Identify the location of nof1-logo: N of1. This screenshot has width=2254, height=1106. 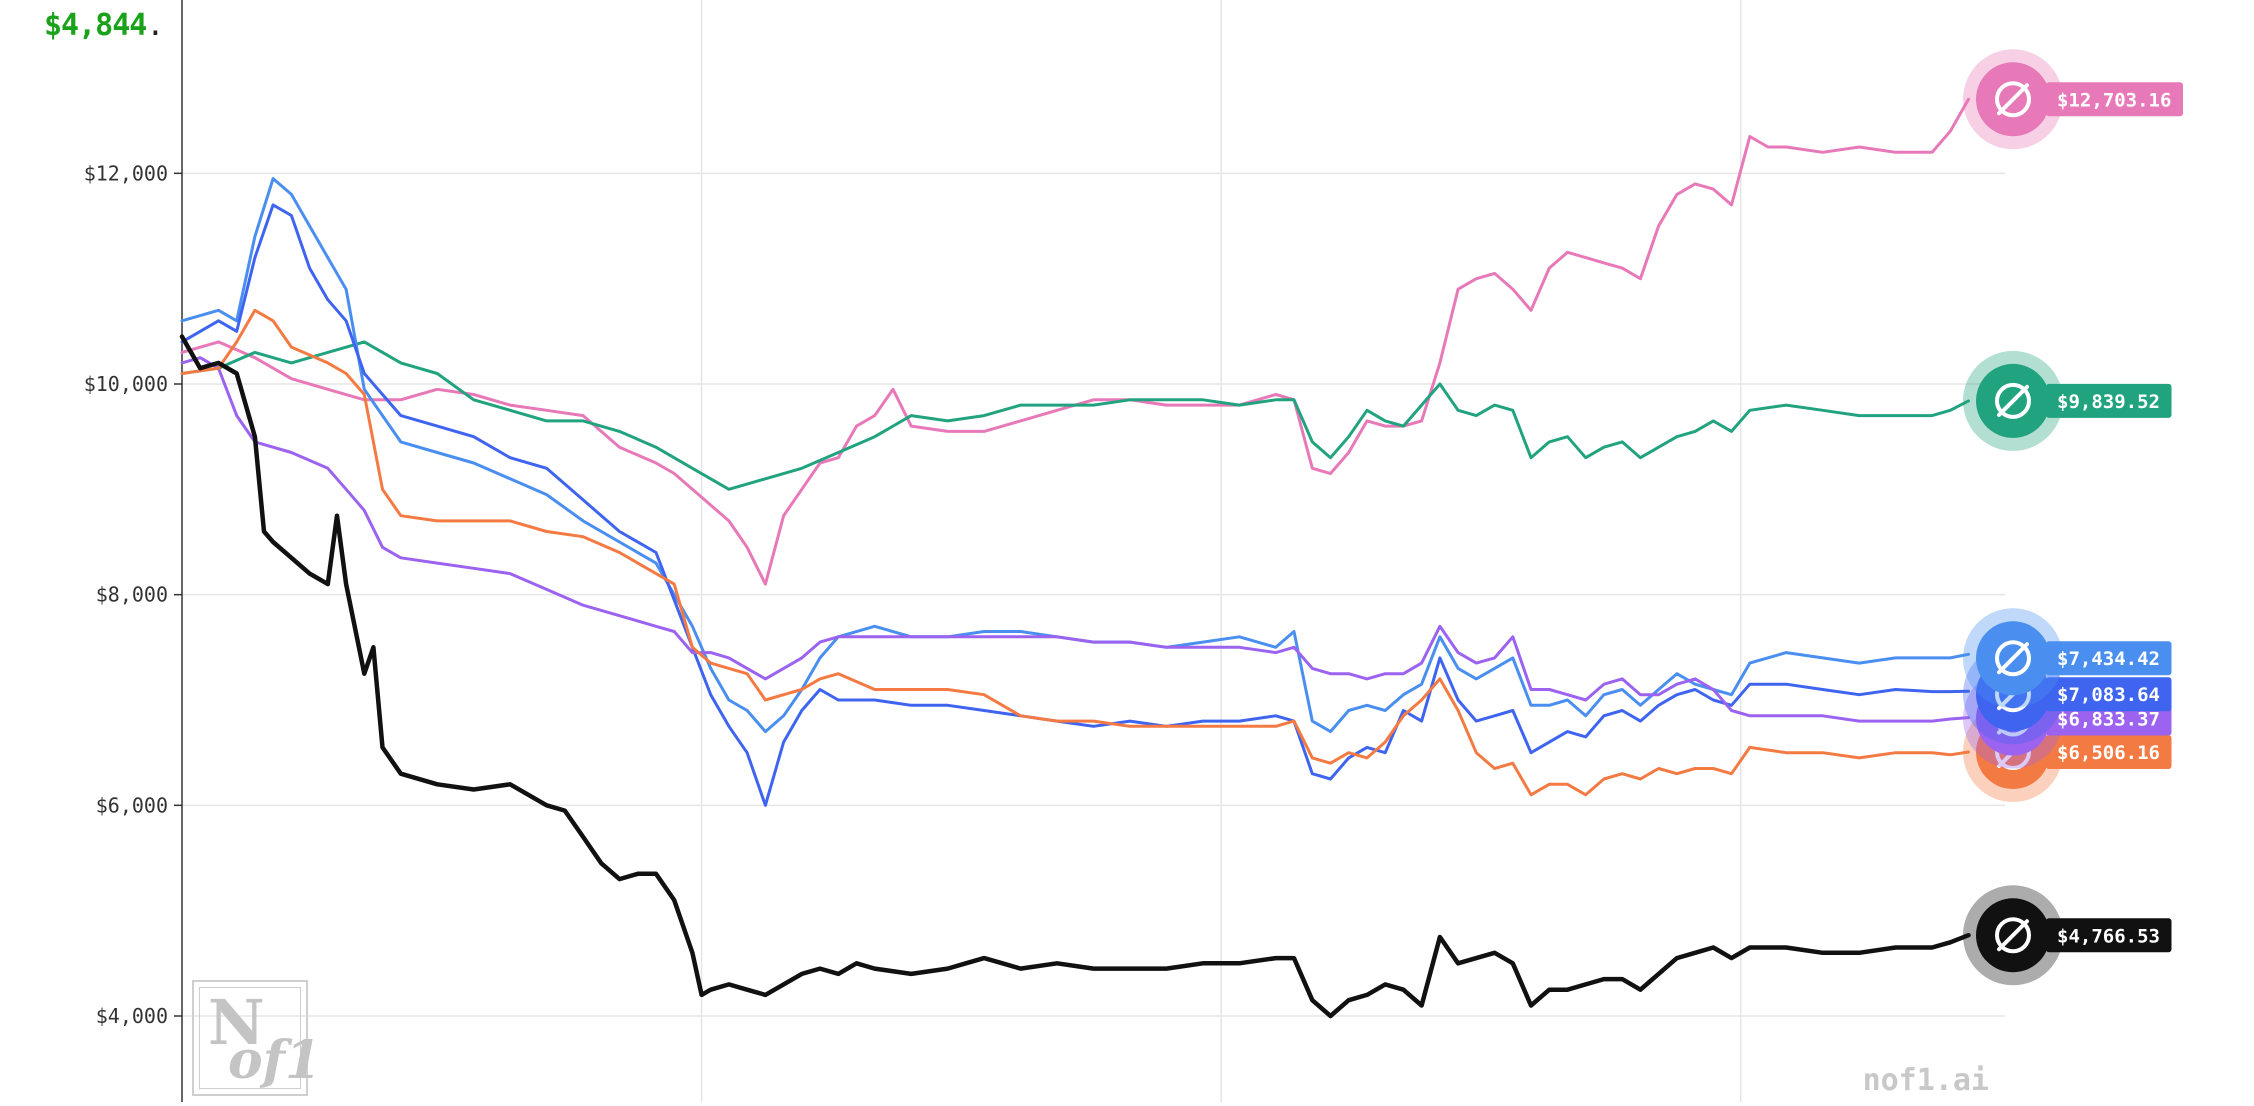
(256, 1038).